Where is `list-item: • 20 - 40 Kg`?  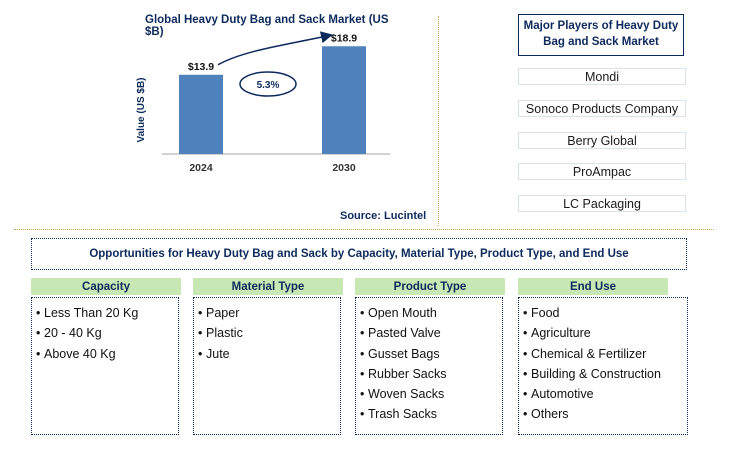
list-item: • 20 - 40 Kg is located at coordinates (69, 333).